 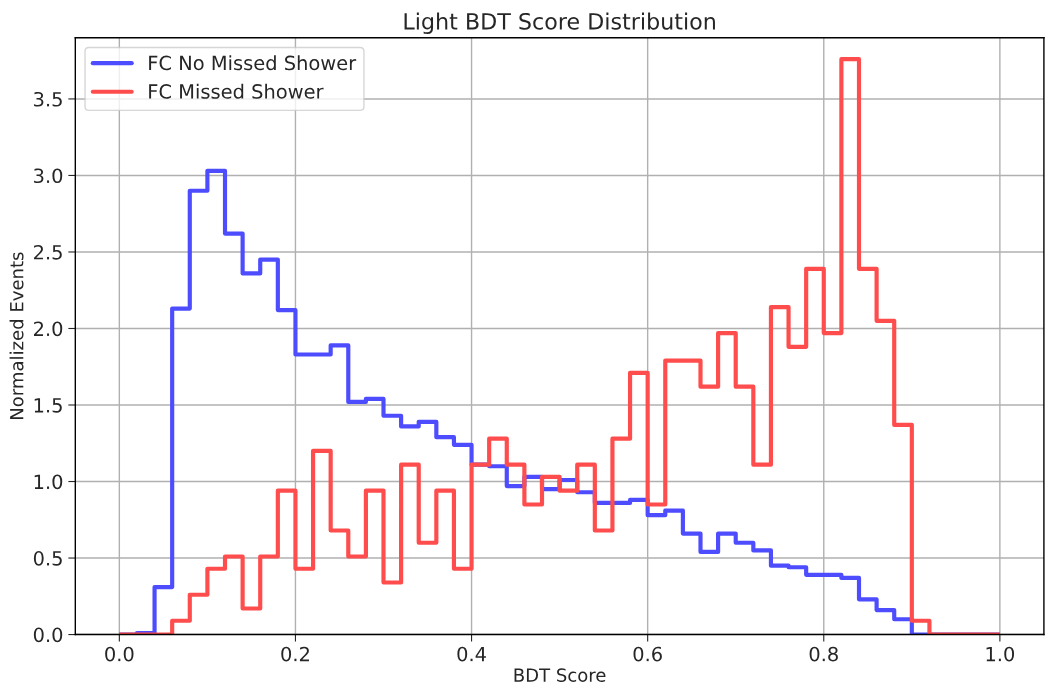 I want to click on y-axis-title: Normalized Events, so click(x=16, y=335).